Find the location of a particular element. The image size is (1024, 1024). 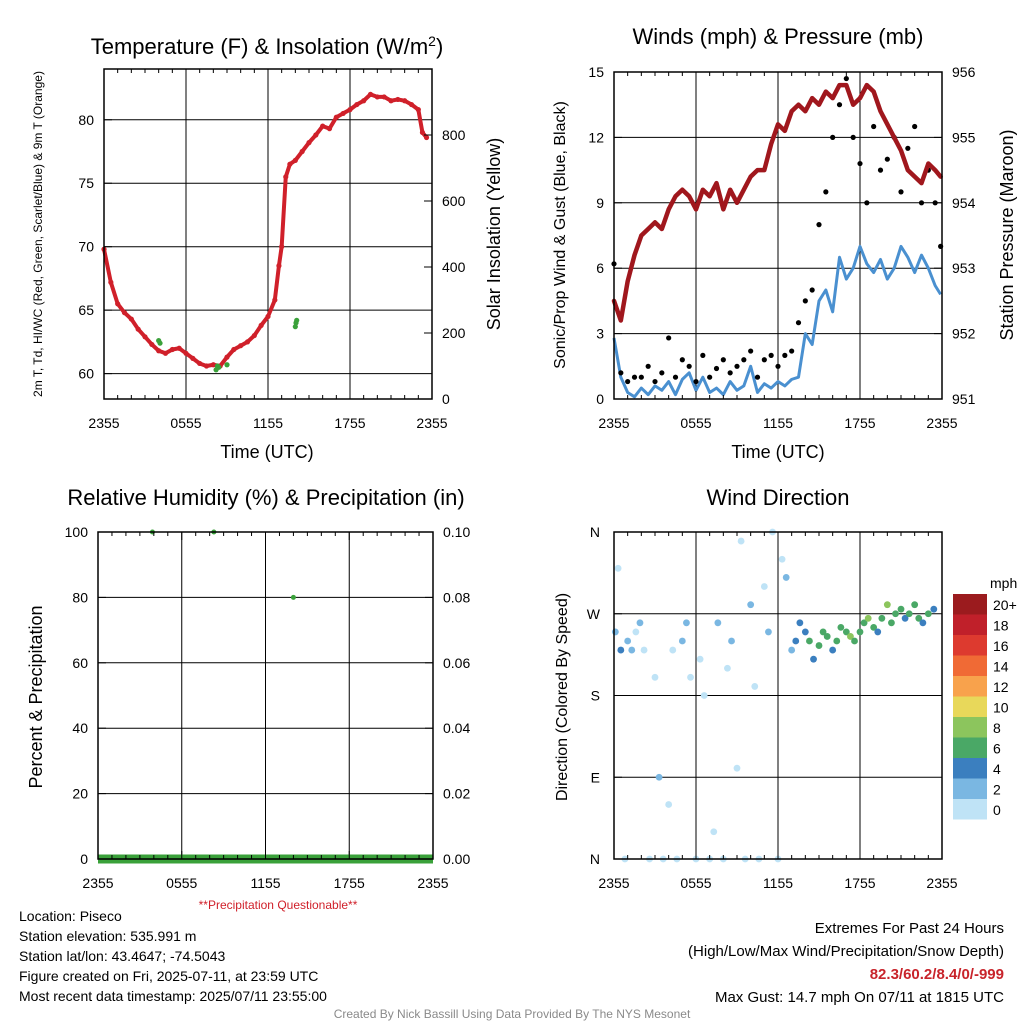

winds-y-tick-label: 15 is located at coordinates (596, 72).